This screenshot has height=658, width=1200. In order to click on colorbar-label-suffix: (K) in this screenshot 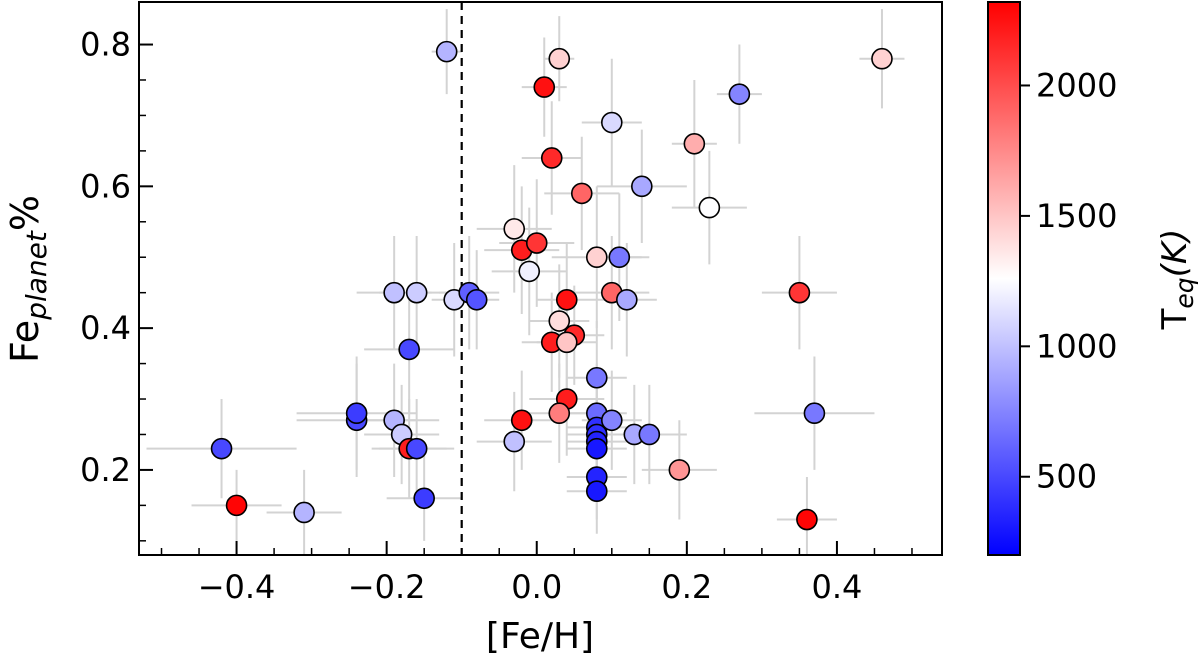, I will do `click(1175, 253)`.